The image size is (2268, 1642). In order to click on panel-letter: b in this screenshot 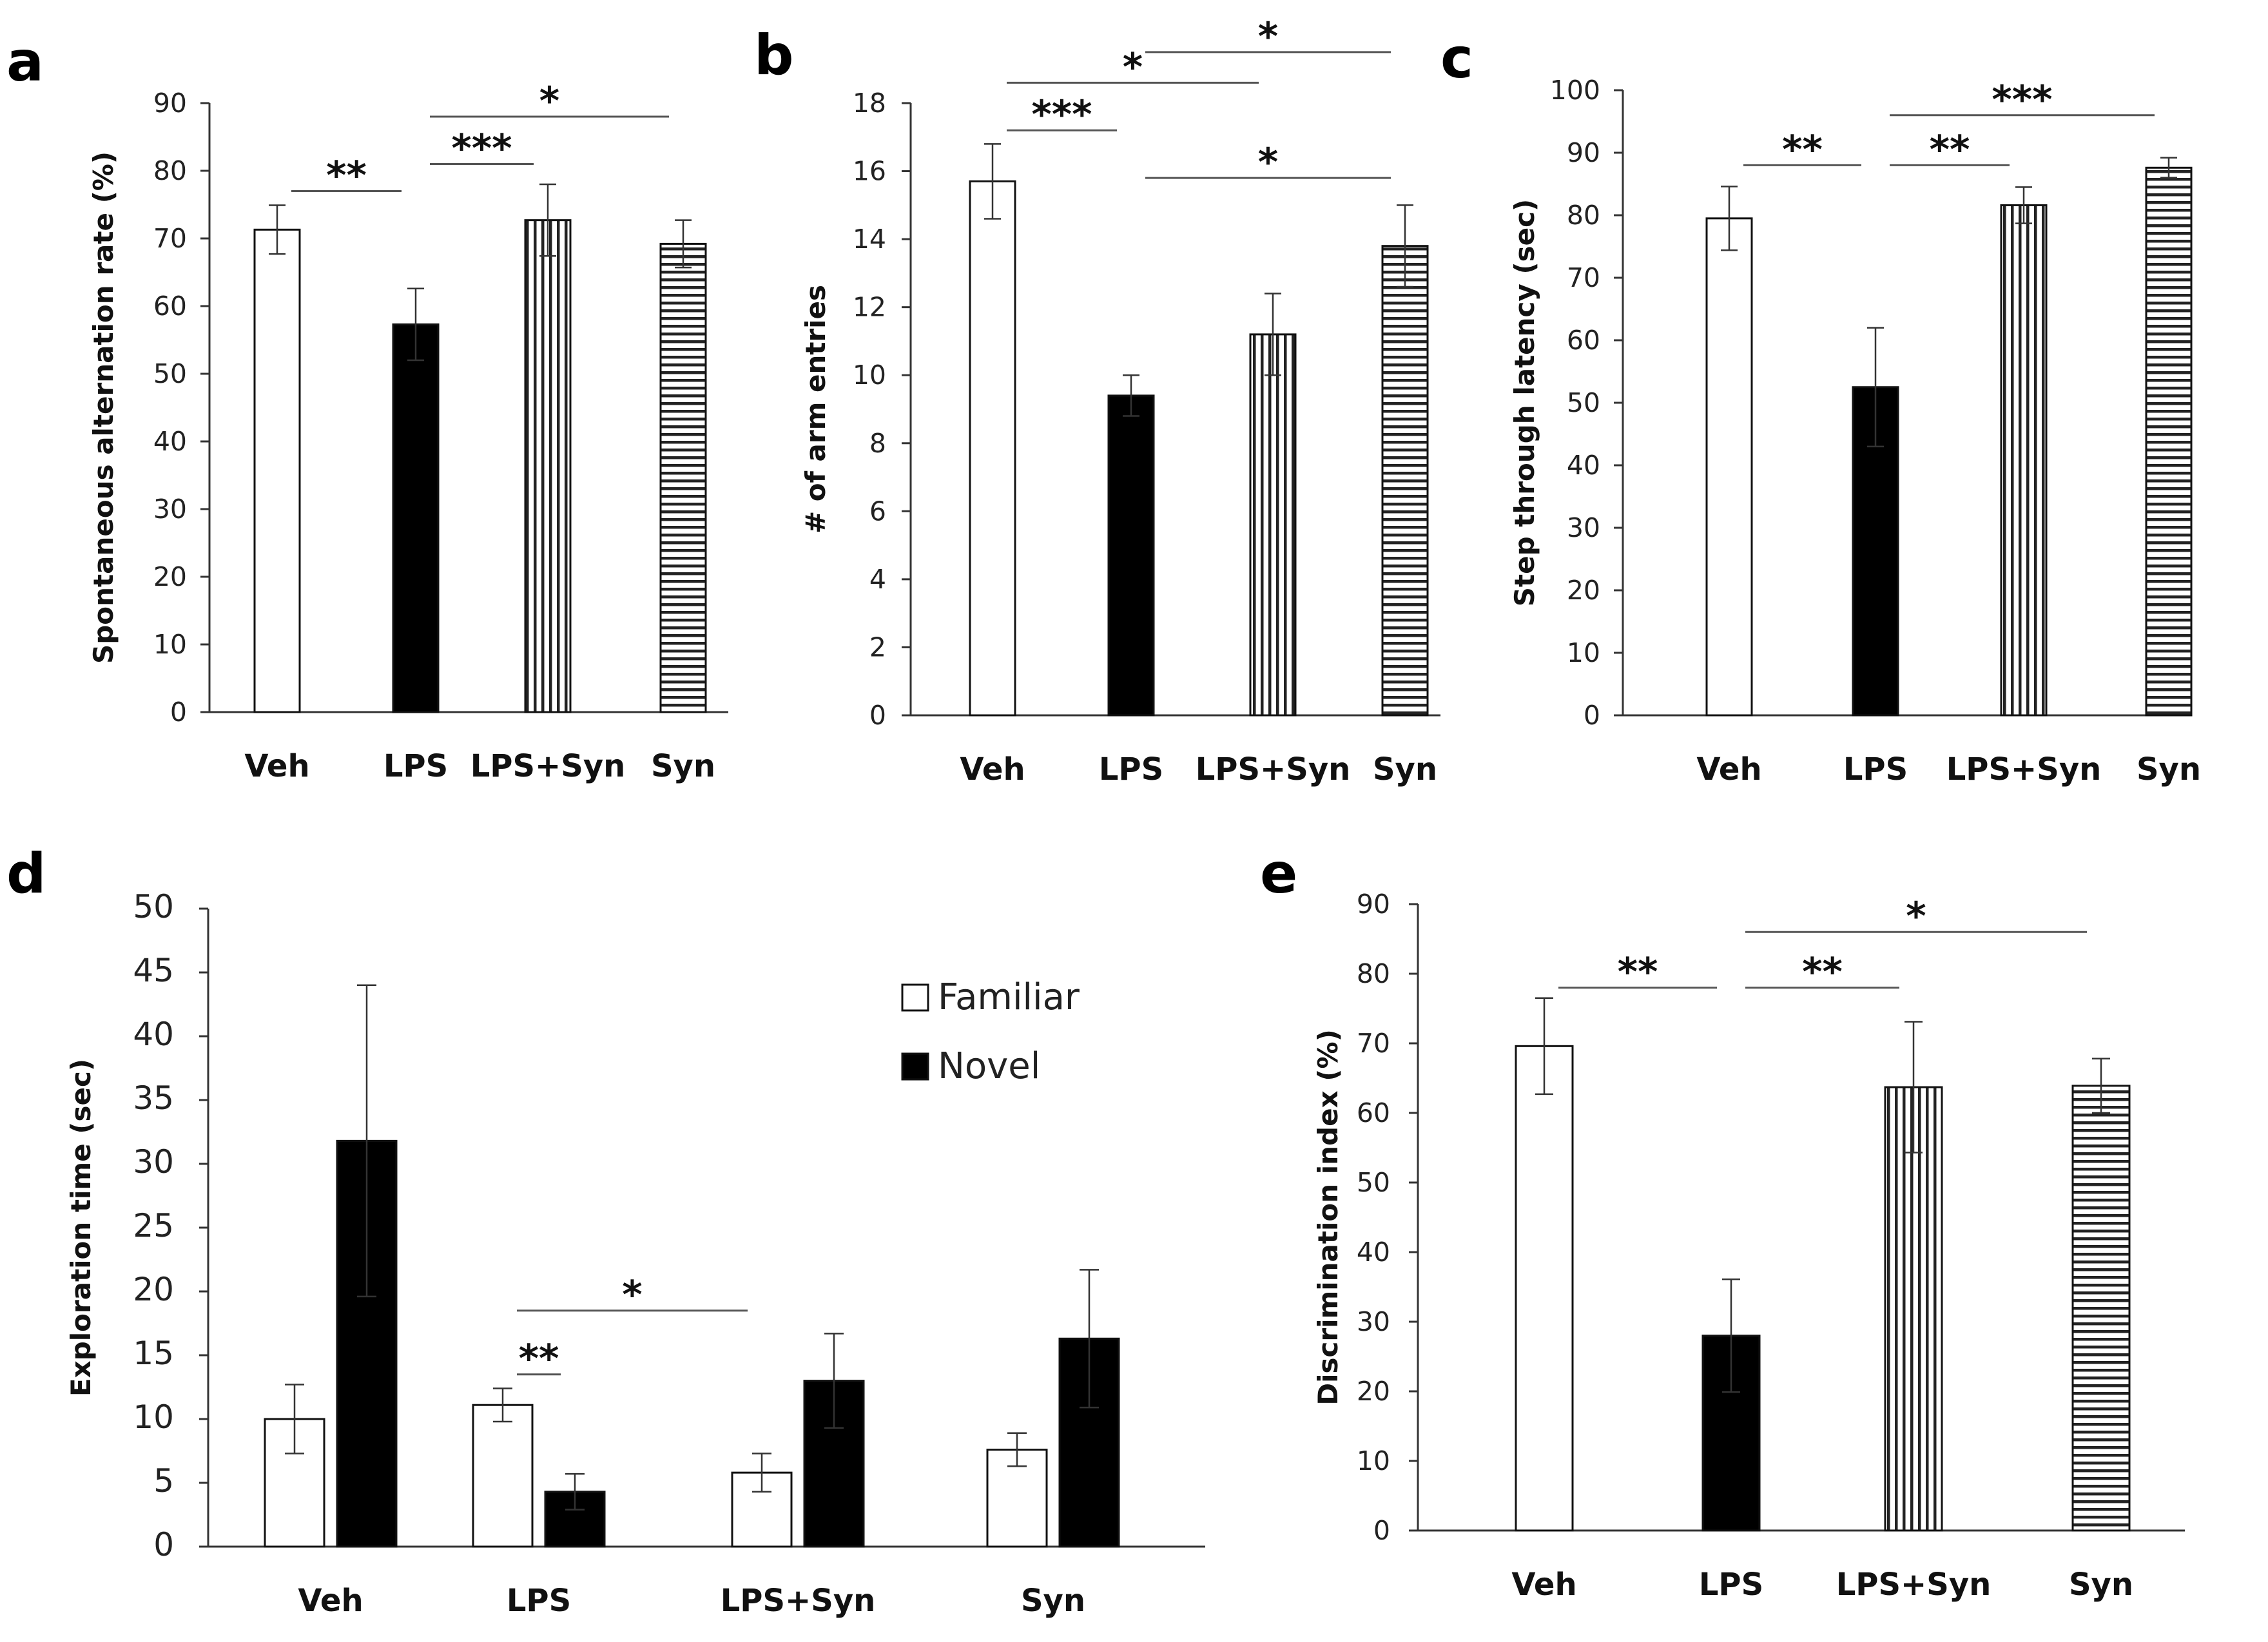, I will do `click(774, 55)`.